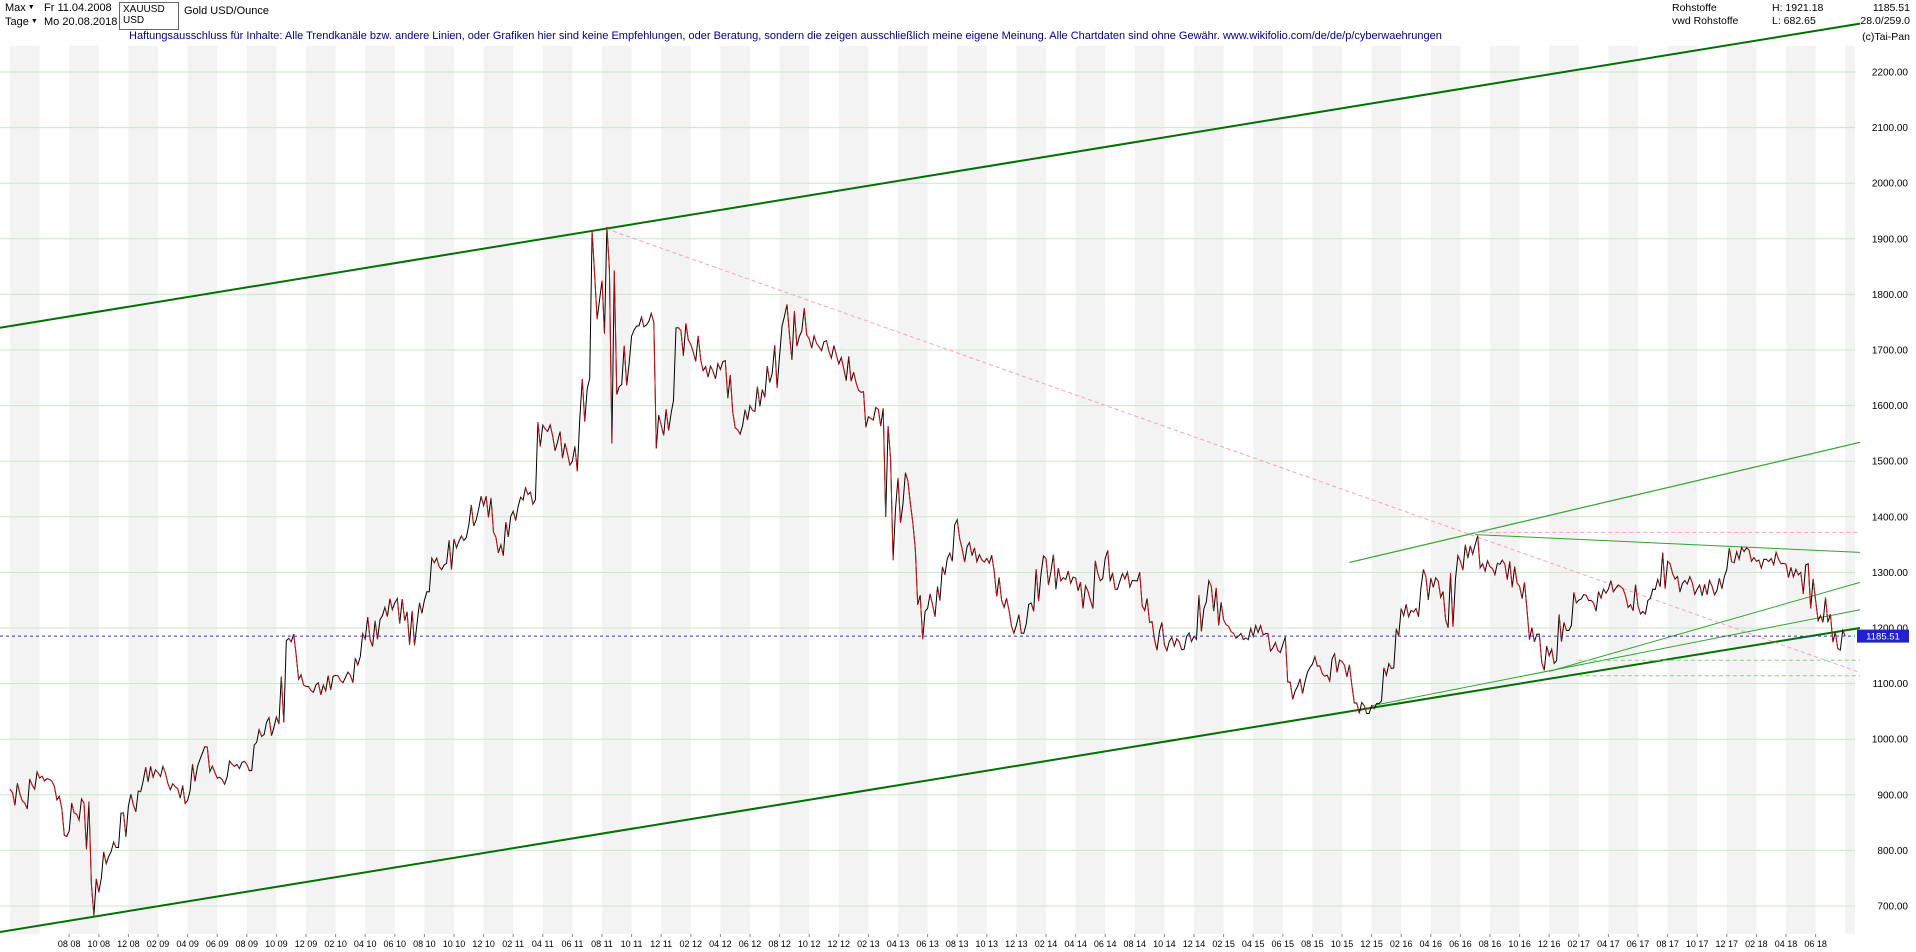 The height and width of the screenshot is (952, 1916). What do you see at coordinates (602, 944) in the screenshot?
I see `x-tick-label: 08 11` at bounding box center [602, 944].